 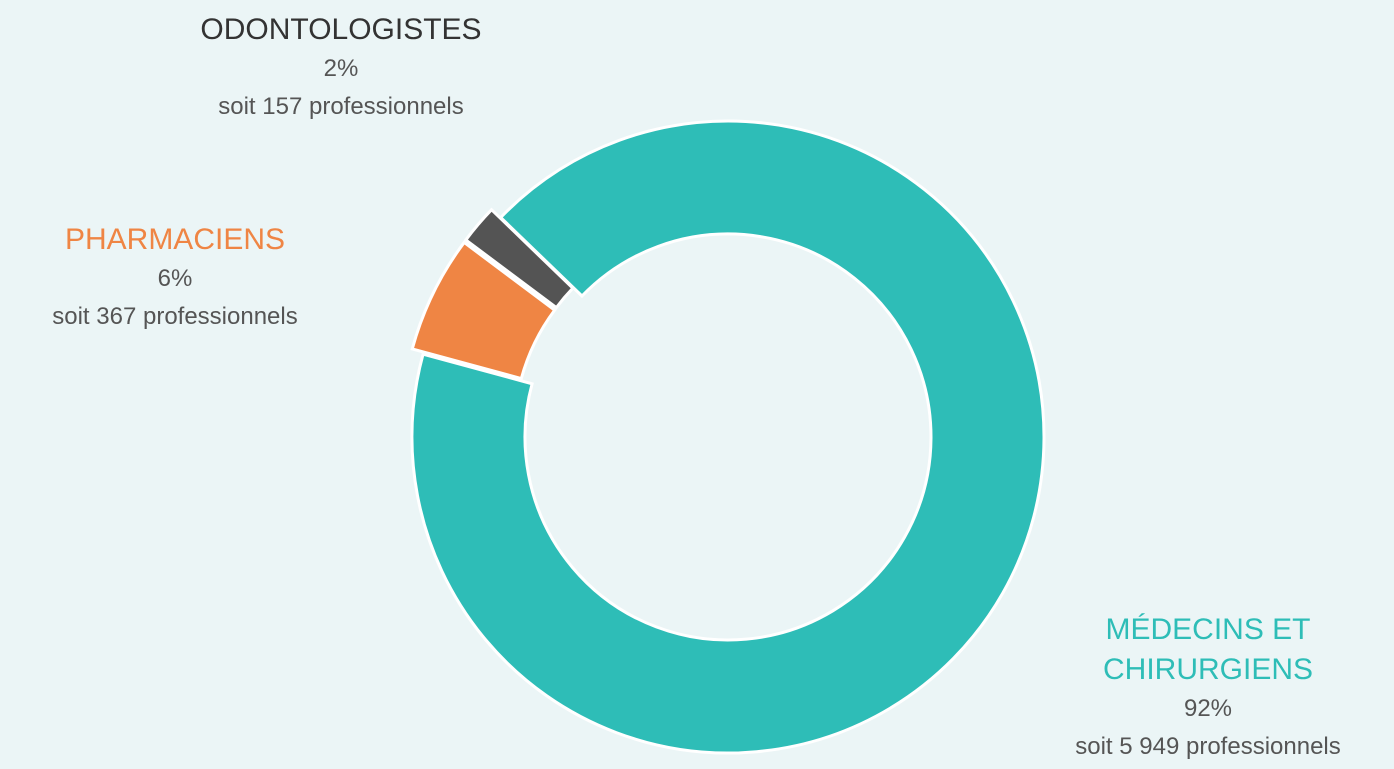 I want to click on value-label: 92%, so click(x=1208, y=708).